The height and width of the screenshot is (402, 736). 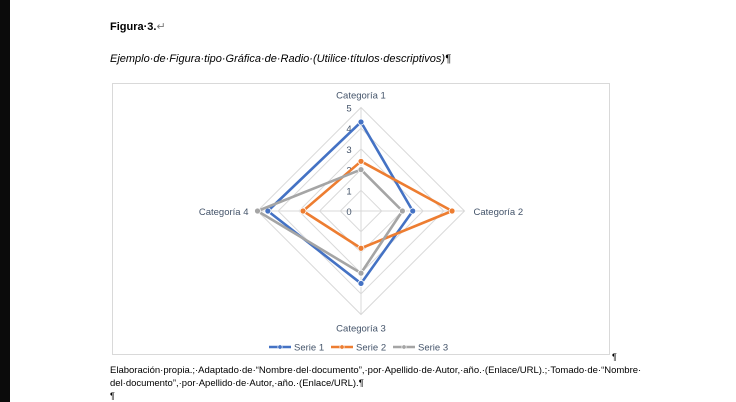 I want to click on legend-label: Serie 2, so click(x=371, y=348).